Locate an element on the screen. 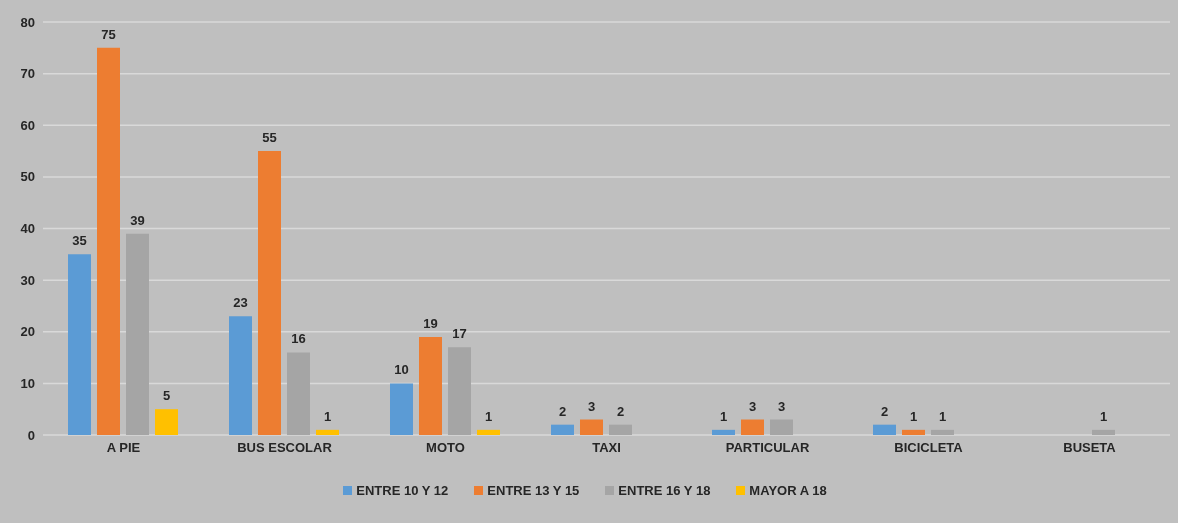  y-tick-label: 30 is located at coordinates (27, 280).